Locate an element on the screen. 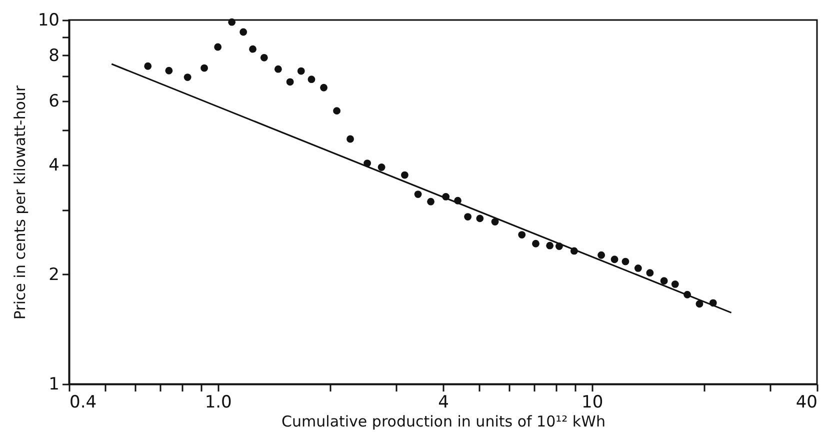  x-tick-label: 40 is located at coordinates (807, 402).